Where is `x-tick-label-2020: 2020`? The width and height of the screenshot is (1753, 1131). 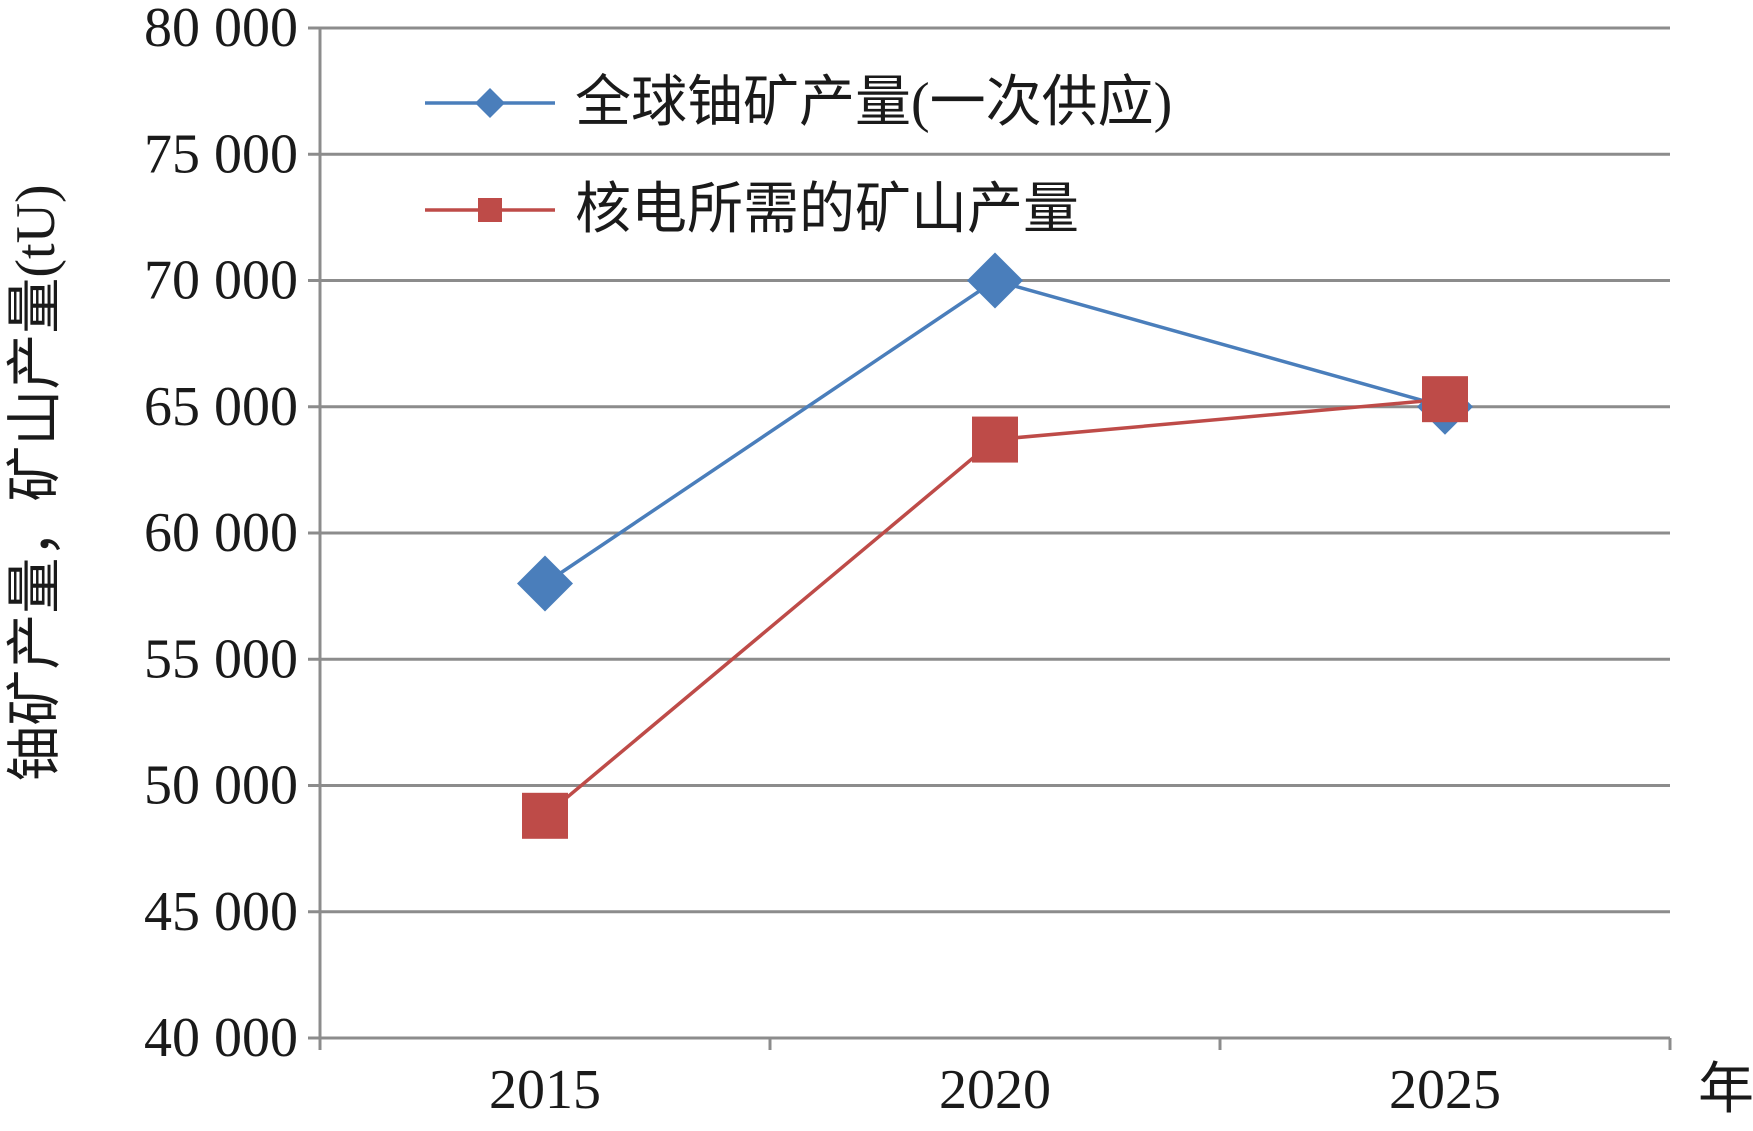 x-tick-label-2020: 2020 is located at coordinates (995, 1090).